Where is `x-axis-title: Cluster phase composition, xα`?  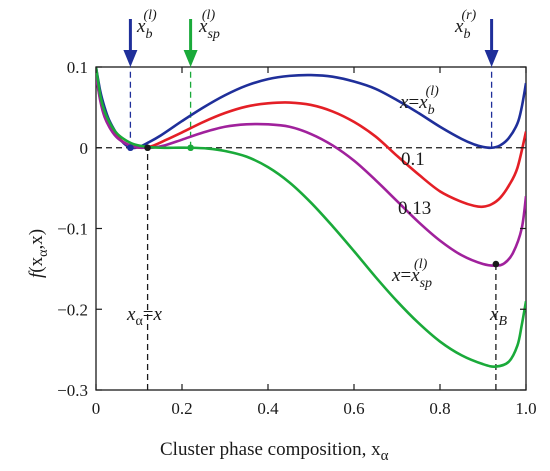 x-axis-title: Cluster phase composition, xα is located at coordinates (274, 451).